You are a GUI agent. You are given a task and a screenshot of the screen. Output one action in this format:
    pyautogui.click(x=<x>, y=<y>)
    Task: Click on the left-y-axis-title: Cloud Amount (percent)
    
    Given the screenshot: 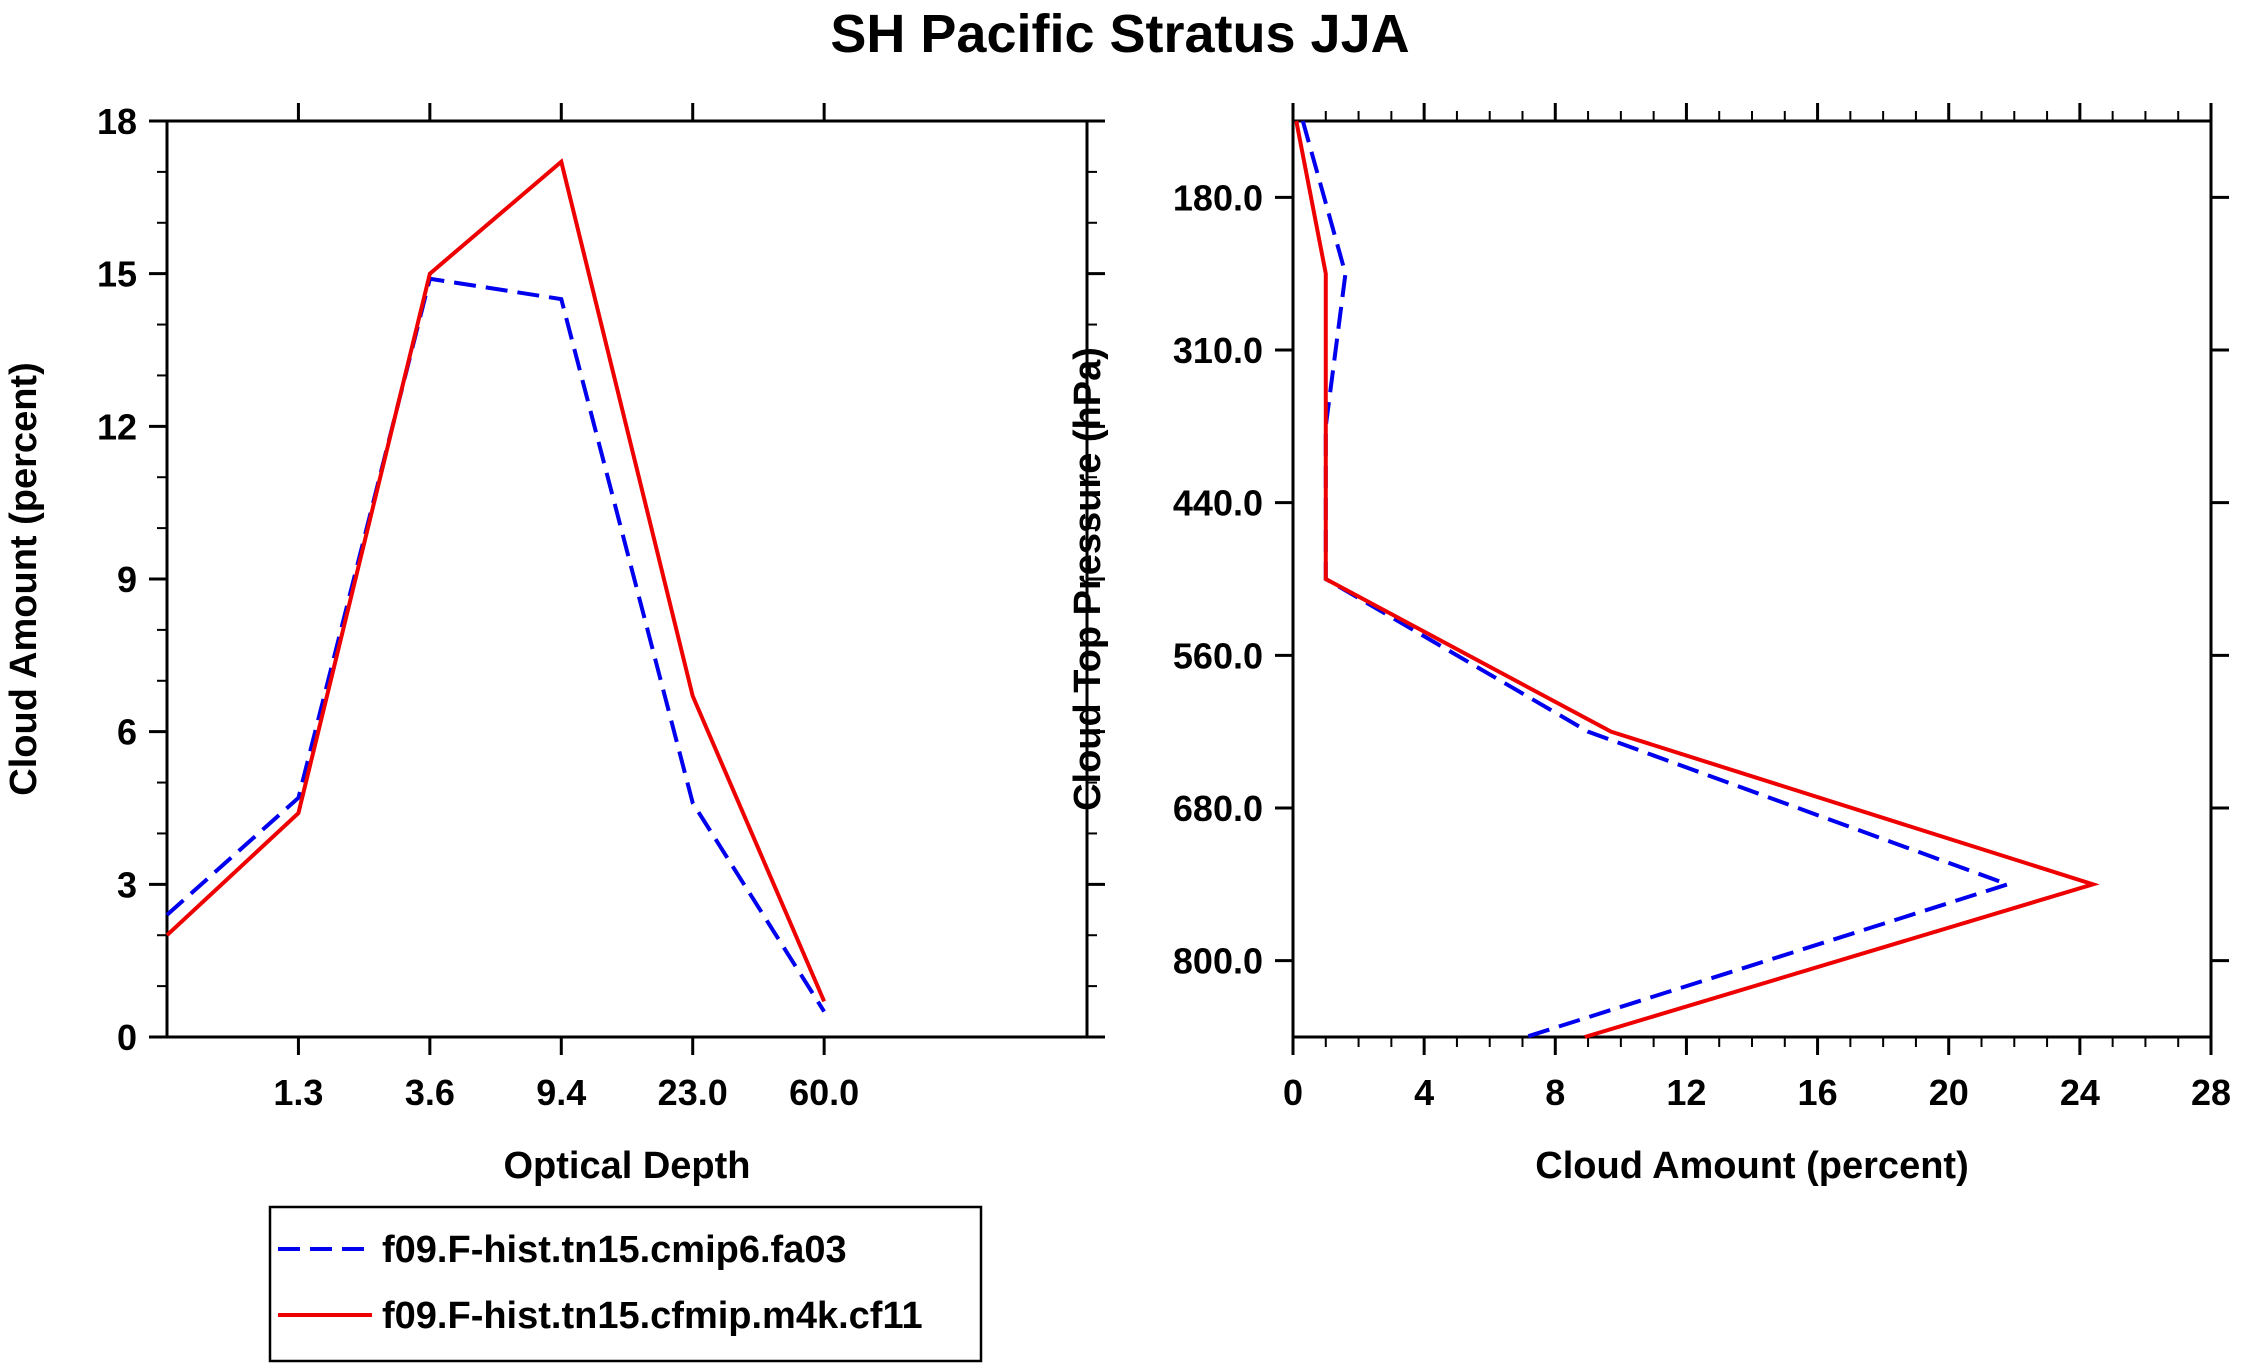 What is the action you would take?
    pyautogui.click(x=24, y=578)
    